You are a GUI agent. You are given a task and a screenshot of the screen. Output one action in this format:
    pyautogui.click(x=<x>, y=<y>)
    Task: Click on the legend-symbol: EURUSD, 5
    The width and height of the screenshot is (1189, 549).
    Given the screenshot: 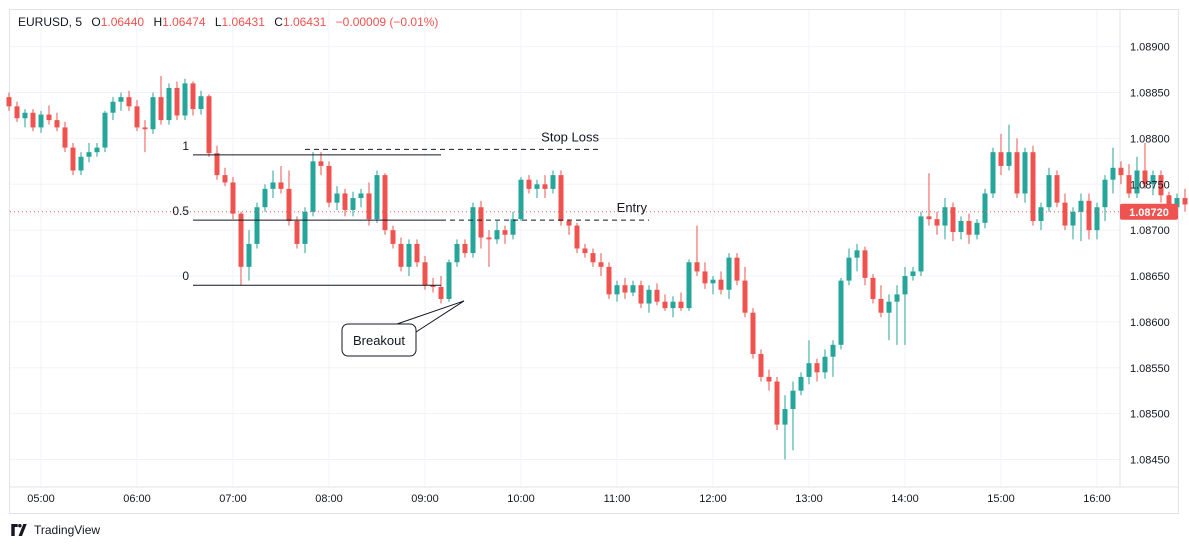 What is the action you would take?
    pyautogui.click(x=50, y=22)
    